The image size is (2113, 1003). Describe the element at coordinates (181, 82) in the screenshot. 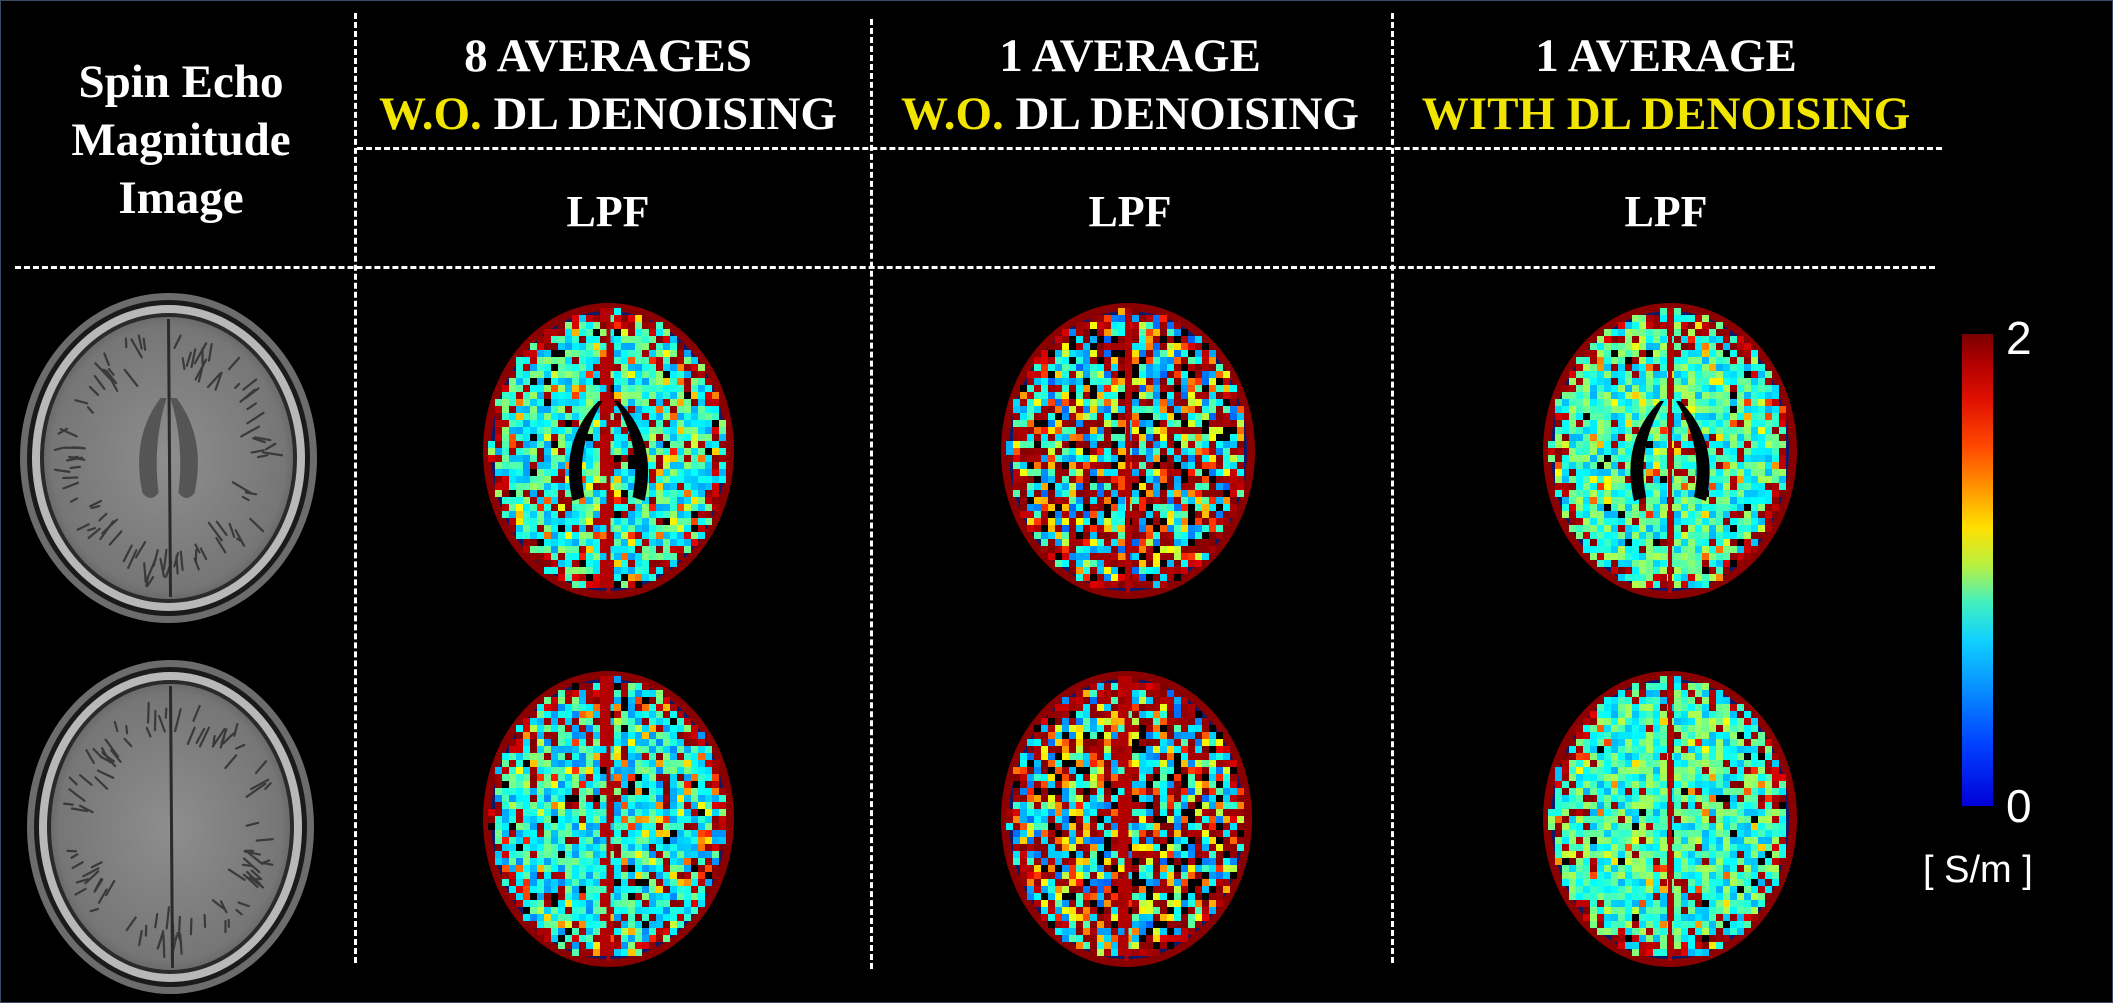

I see `header-spin-echo-line1: Spin Echo` at that location.